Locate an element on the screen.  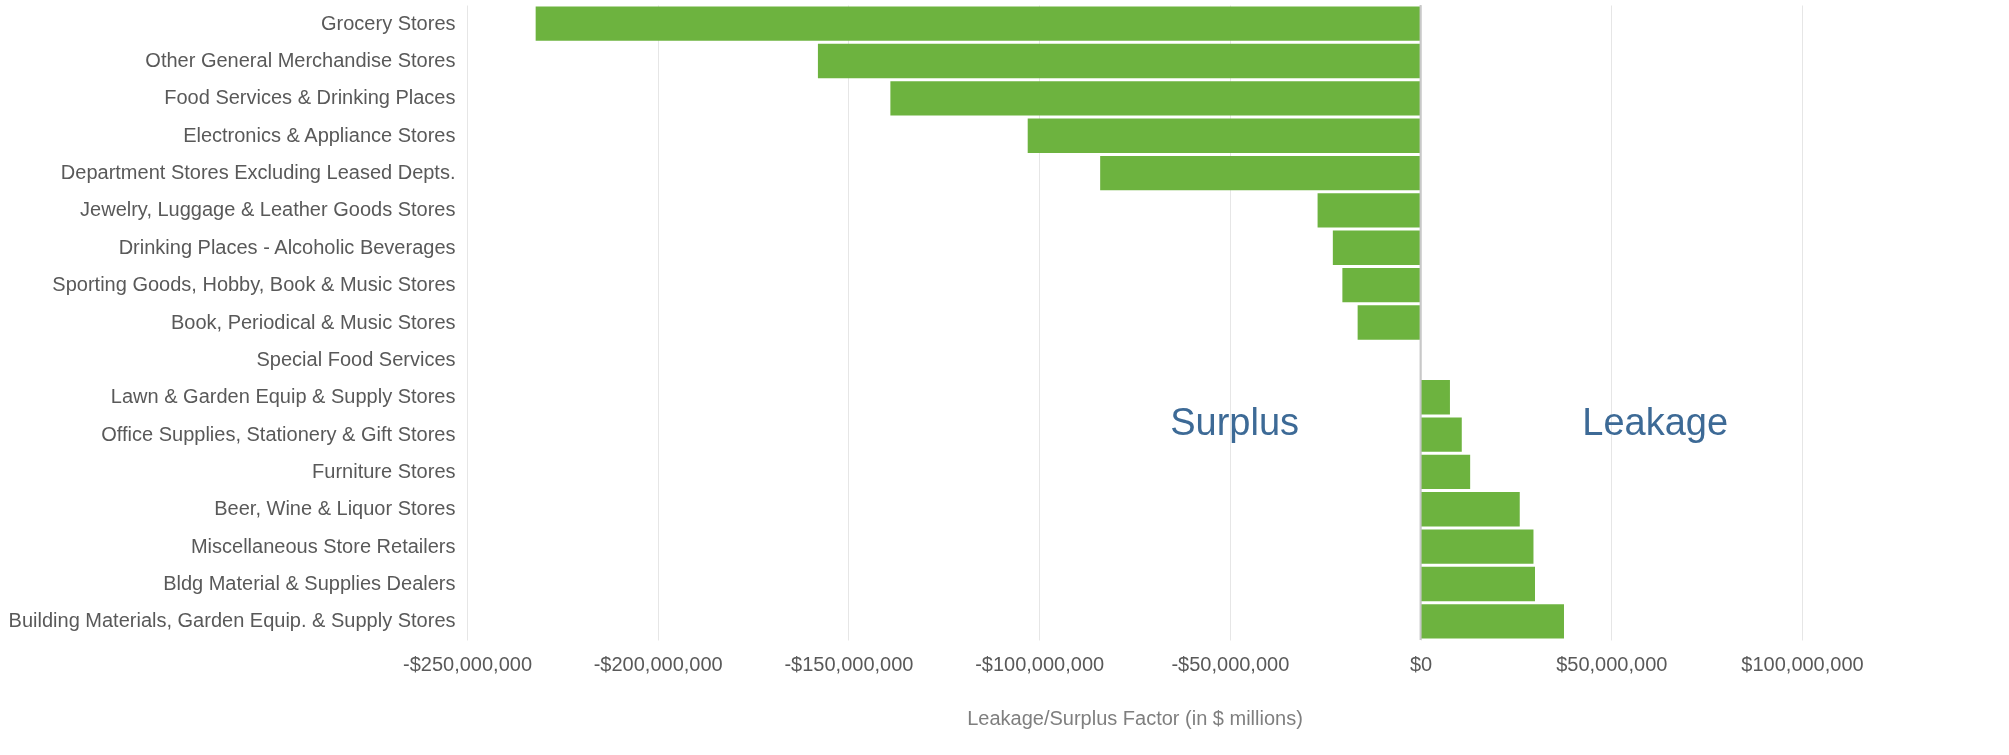
y-tick-label: Department Stores Excluding Leased Depts. is located at coordinates (258, 172).